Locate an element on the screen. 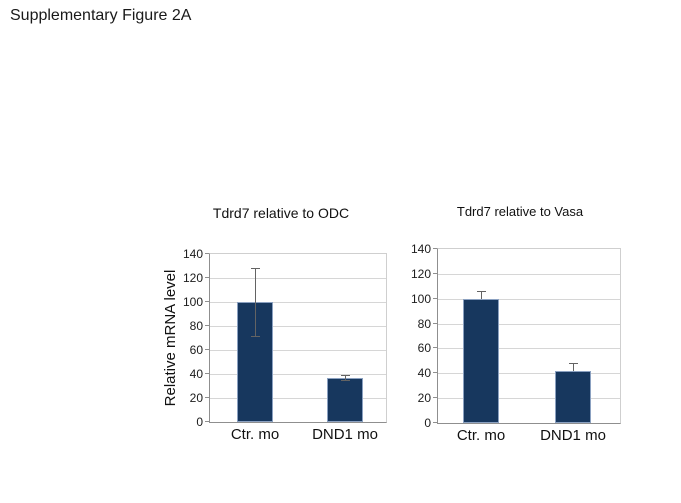 The height and width of the screenshot is (503, 681). chart-title: Tdrd7 relative to Vasa is located at coordinates (520, 211).